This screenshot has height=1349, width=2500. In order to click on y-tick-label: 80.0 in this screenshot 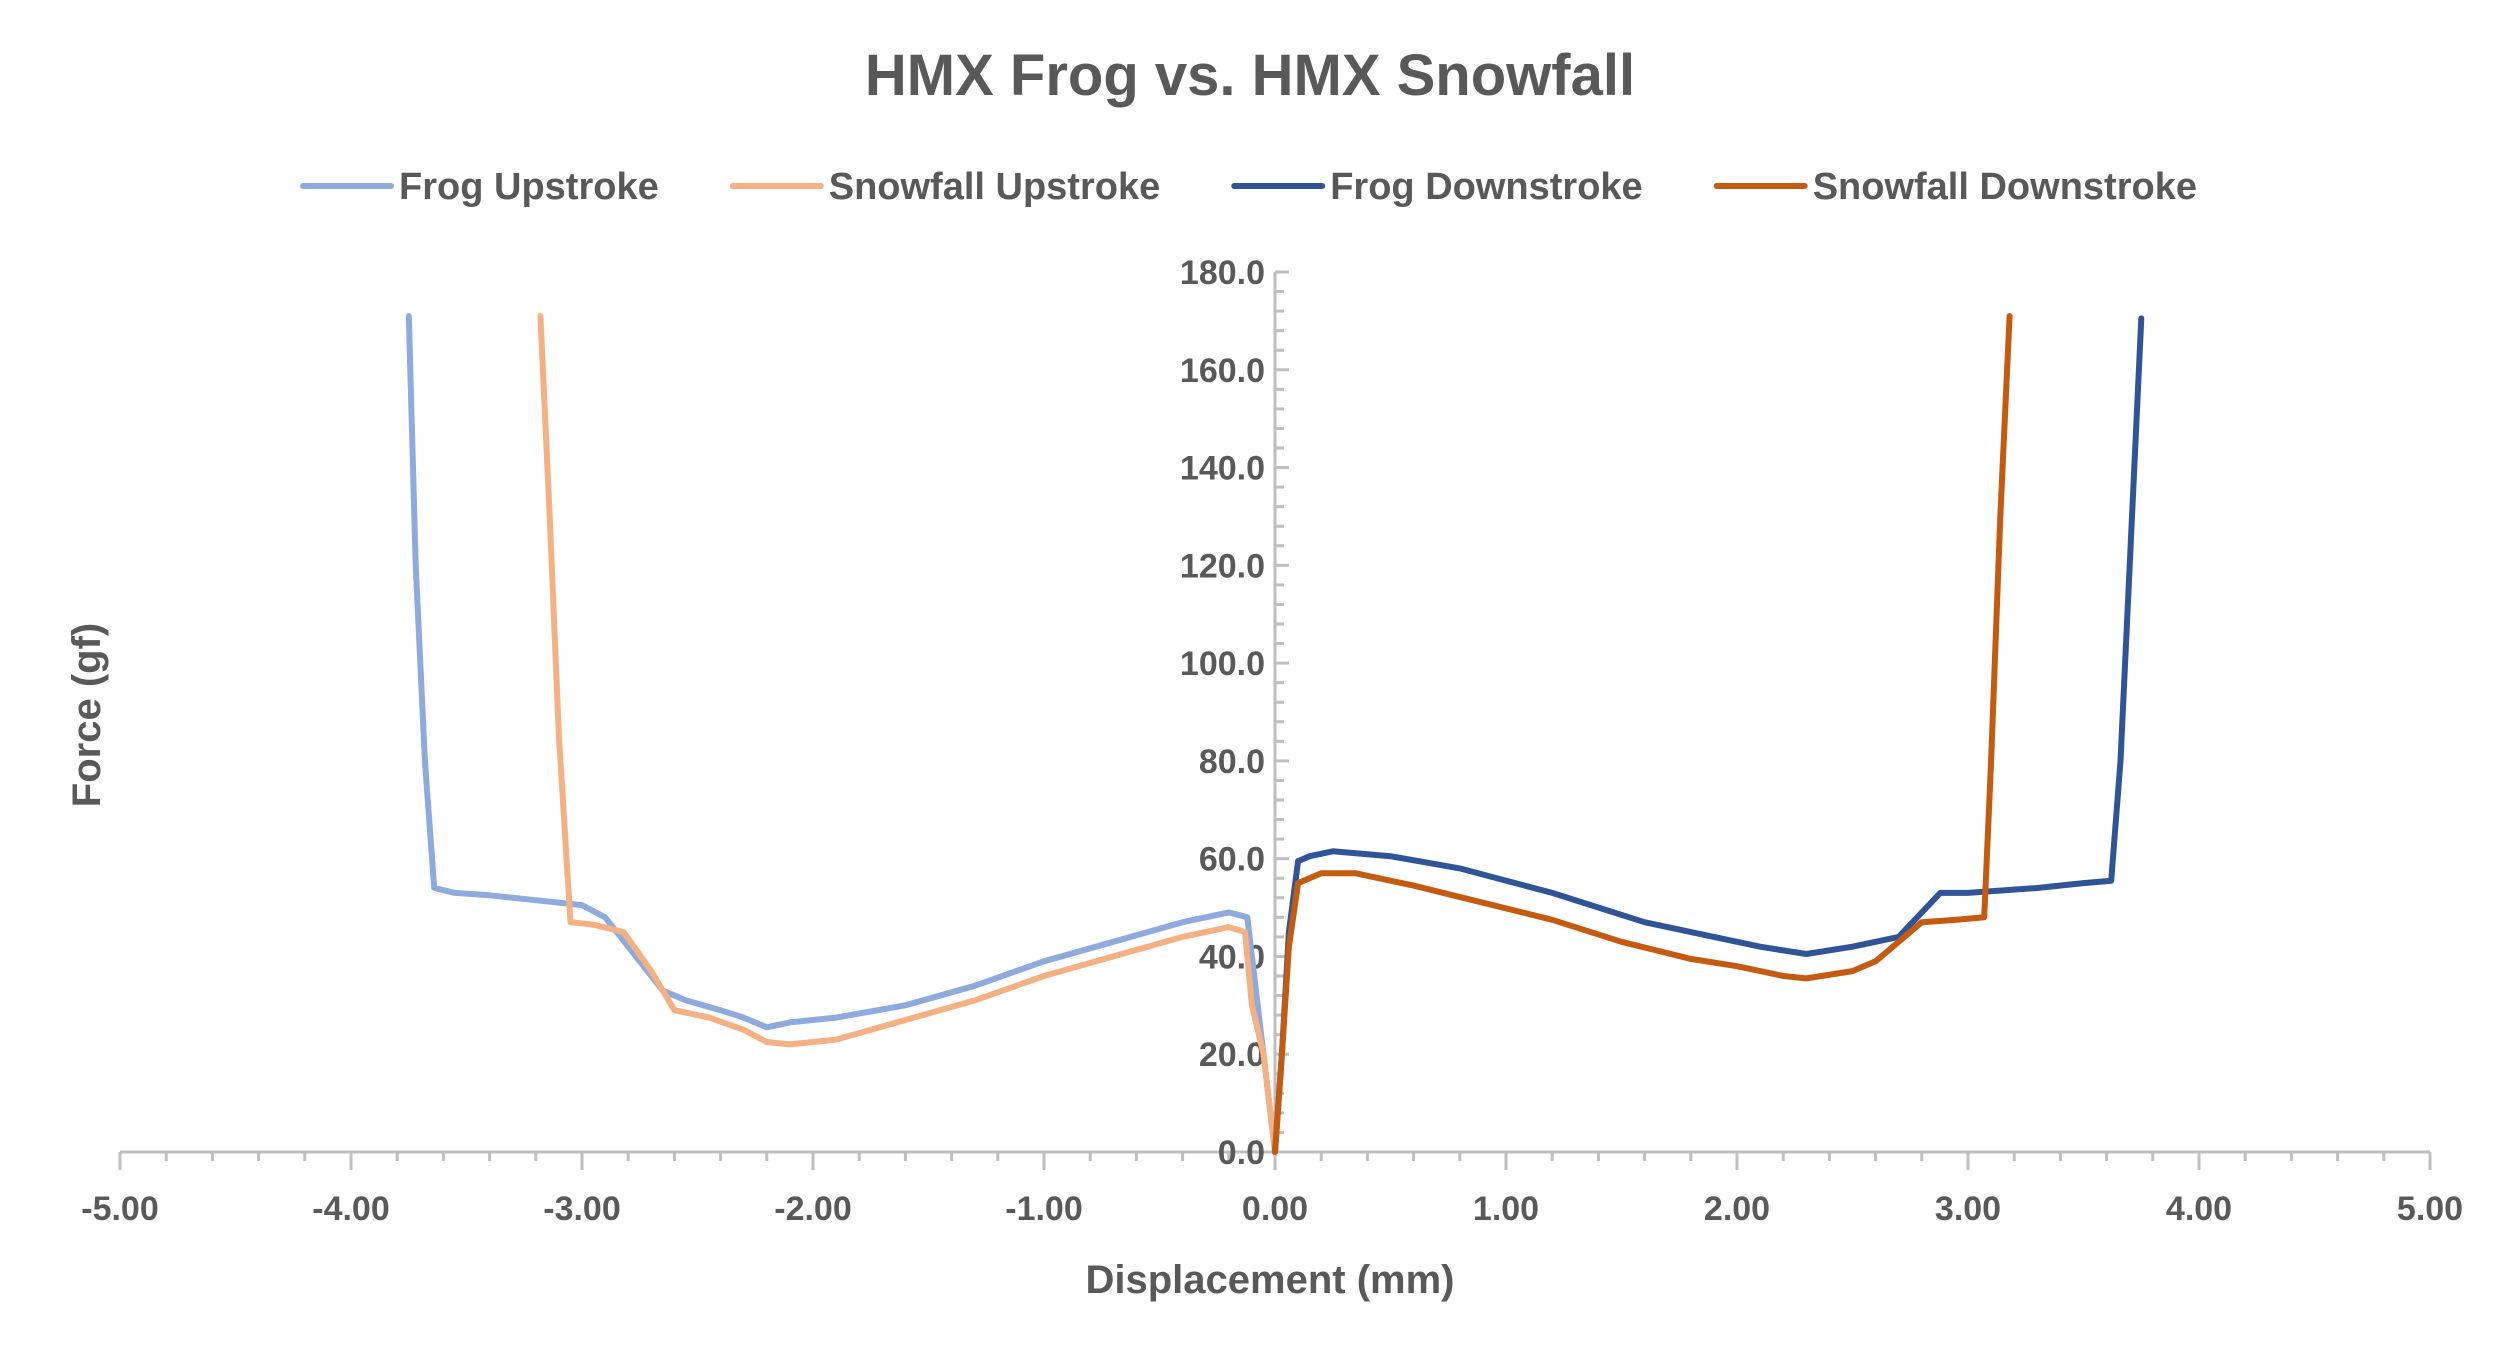, I will do `click(1232, 762)`.